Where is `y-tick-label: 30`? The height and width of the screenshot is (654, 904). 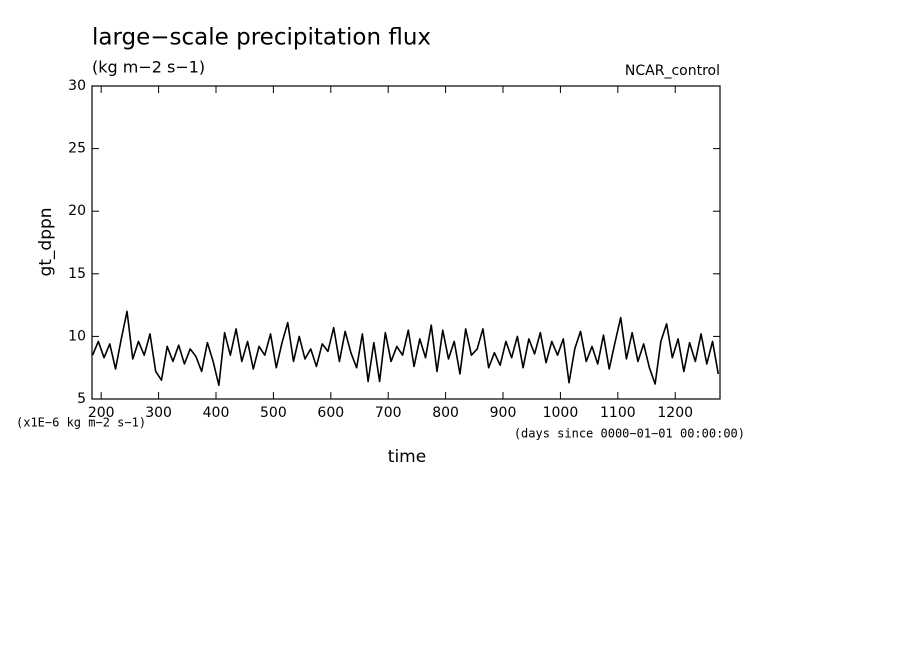 y-tick-label: 30 is located at coordinates (77, 86).